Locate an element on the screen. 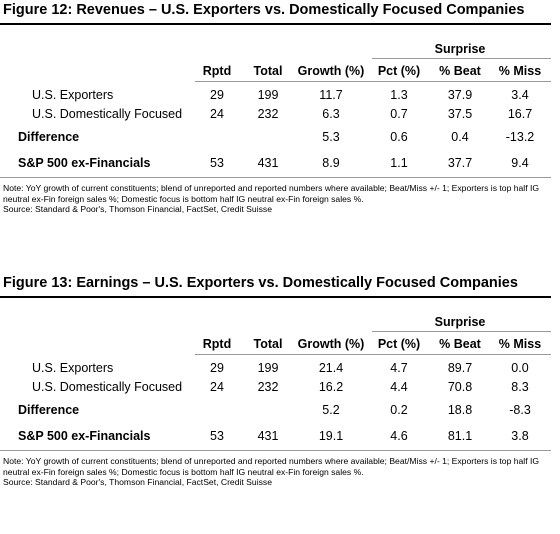 Image resolution: width=560 pixels, height=534 pixels. cell: 89.7 is located at coordinates (460, 368).